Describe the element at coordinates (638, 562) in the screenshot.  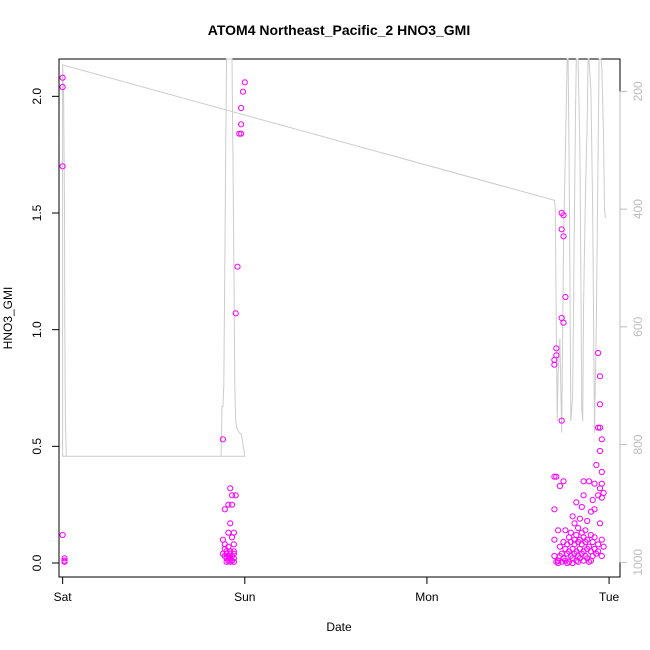
I see `y2-tick-label: 1000` at that location.